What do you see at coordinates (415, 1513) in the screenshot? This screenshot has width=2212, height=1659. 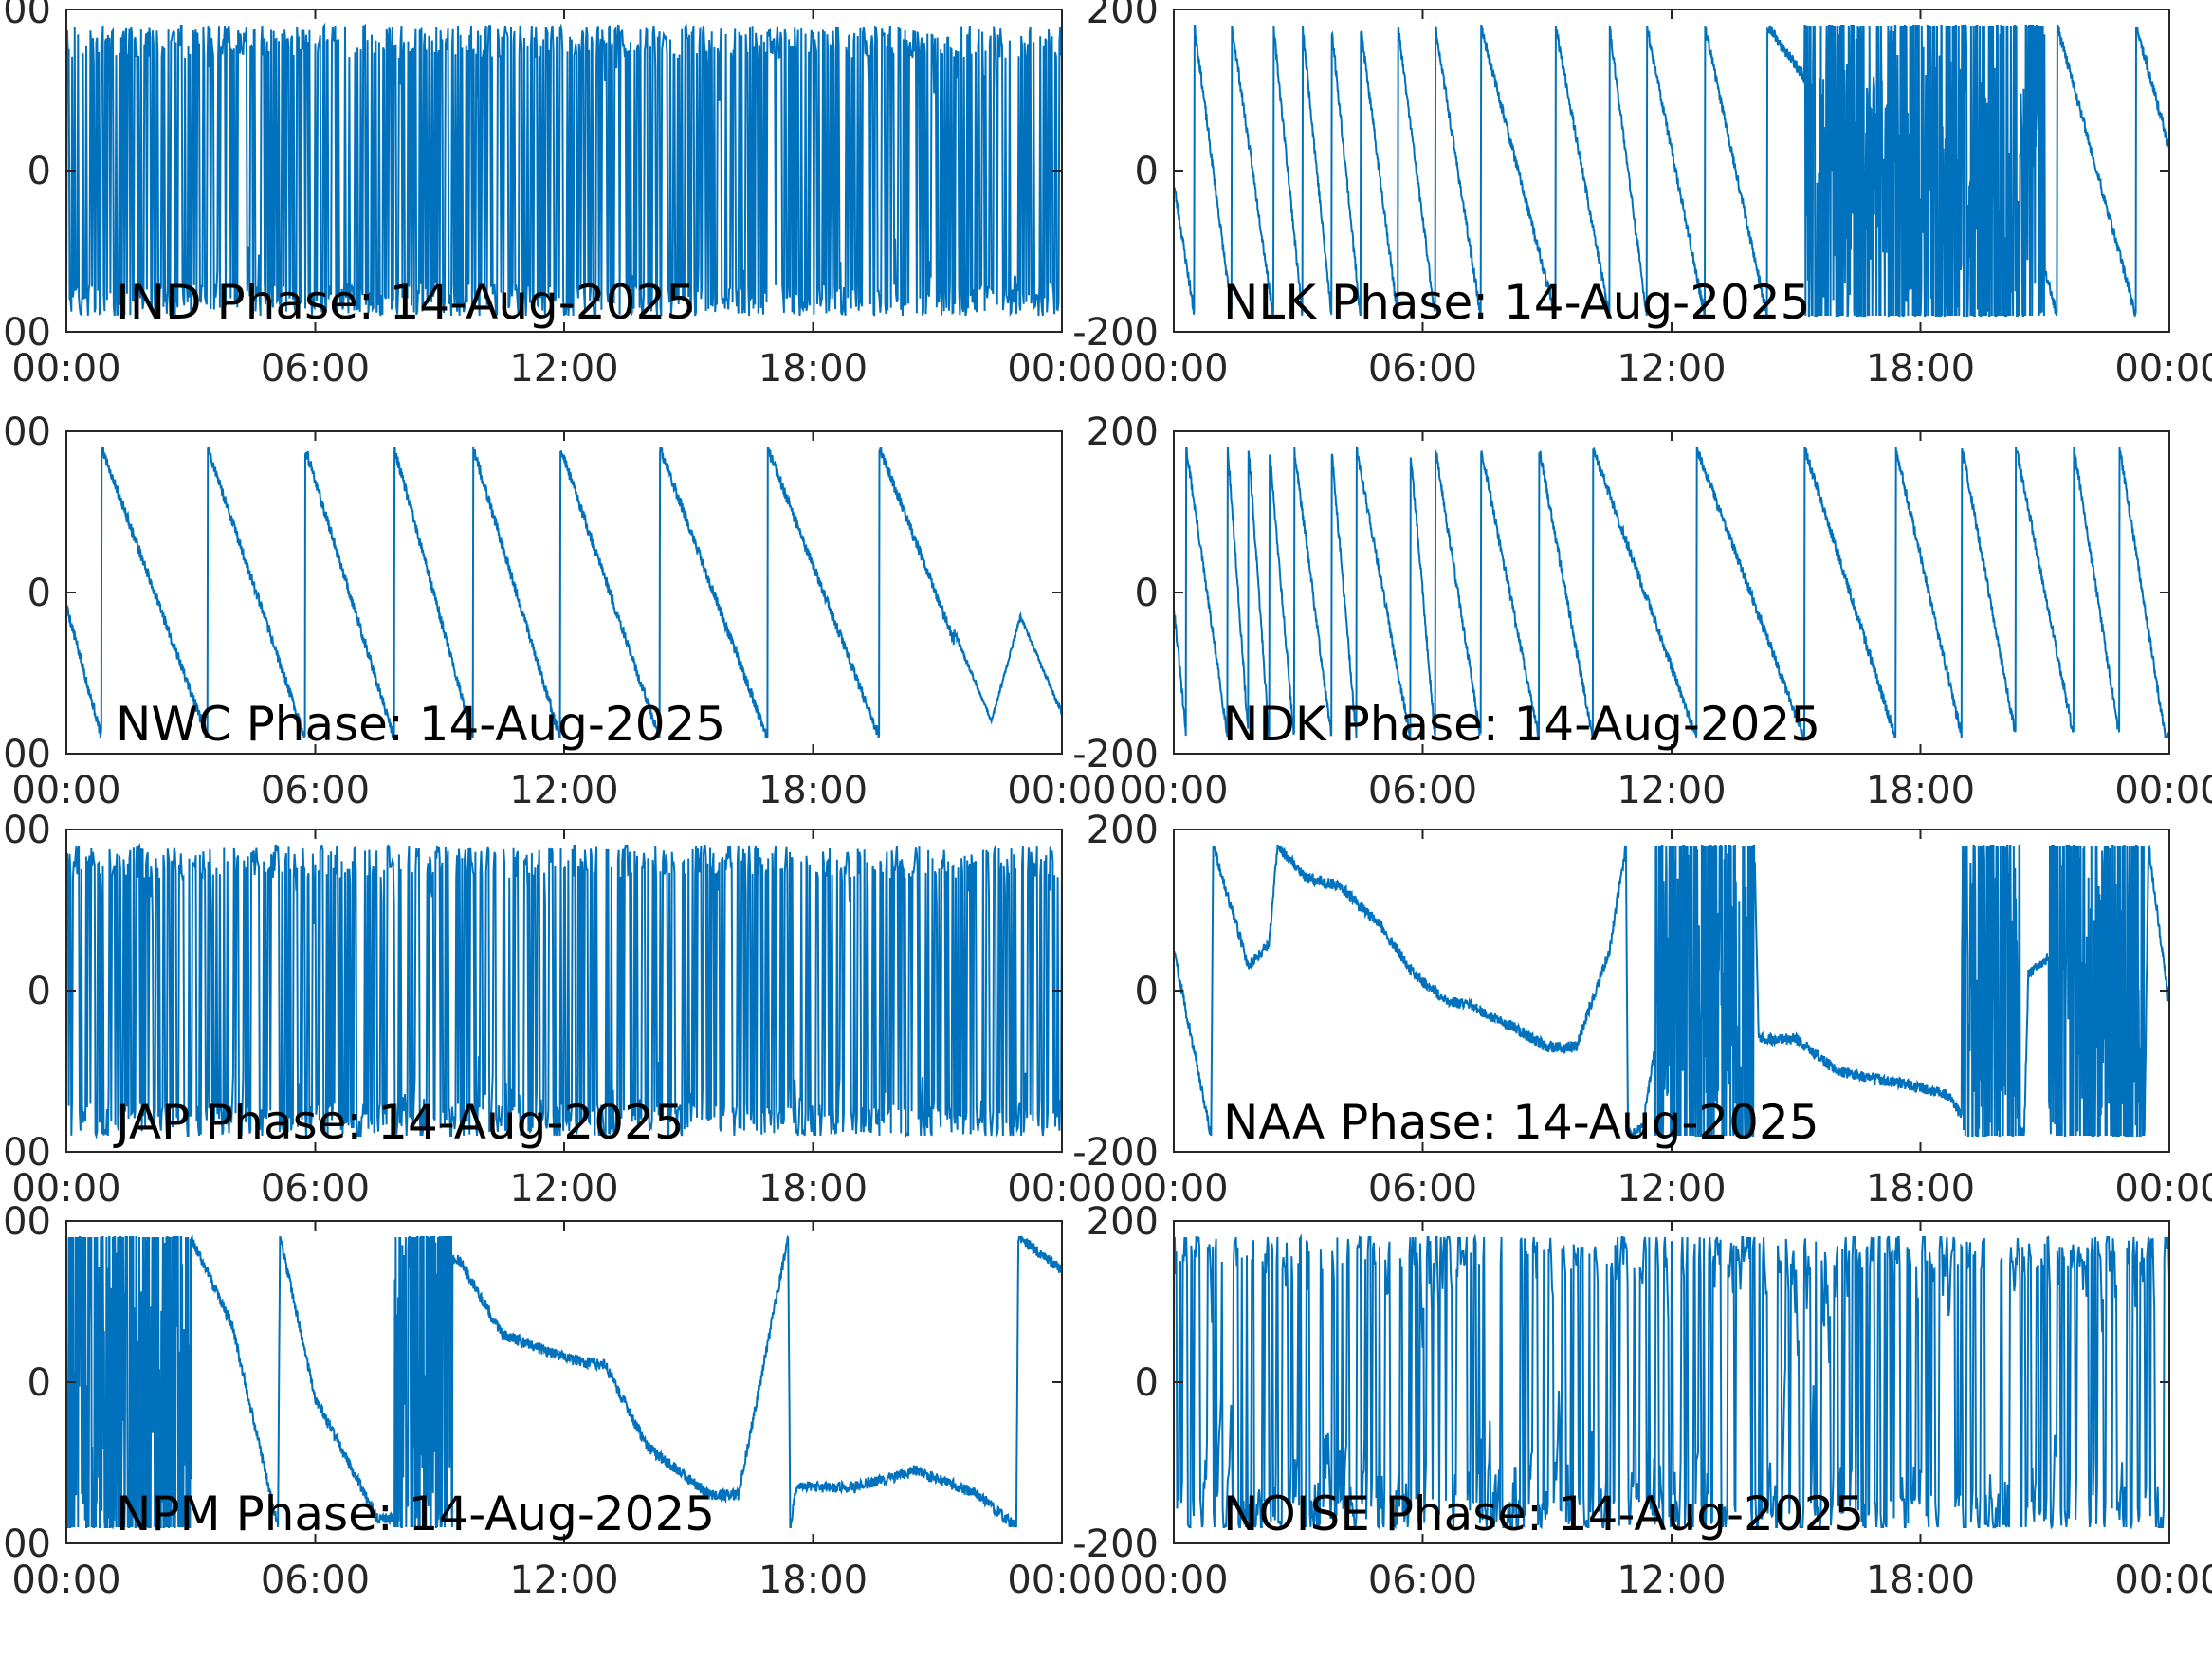 I see `panel-title: NPM Phase: 14-Aug-2025` at bounding box center [415, 1513].